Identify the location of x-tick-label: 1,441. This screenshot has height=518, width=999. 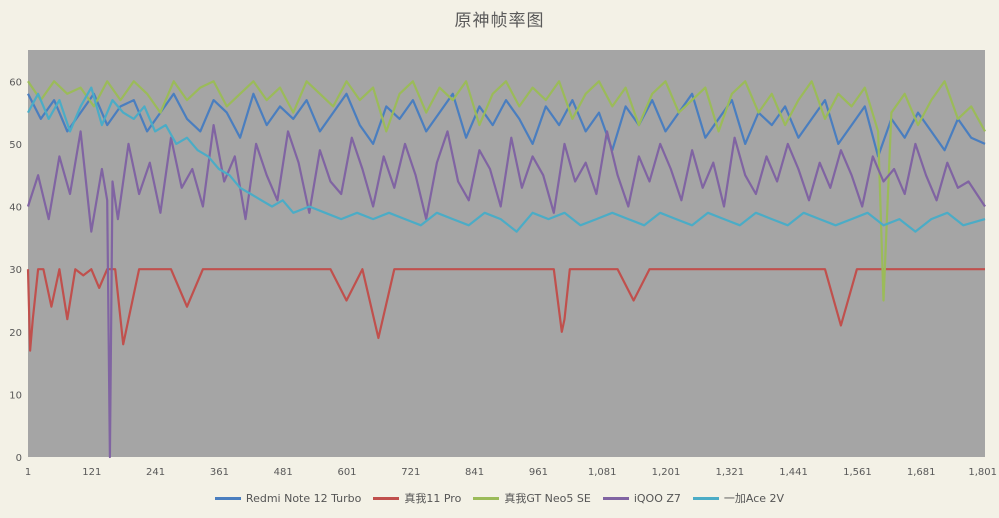
(793, 472).